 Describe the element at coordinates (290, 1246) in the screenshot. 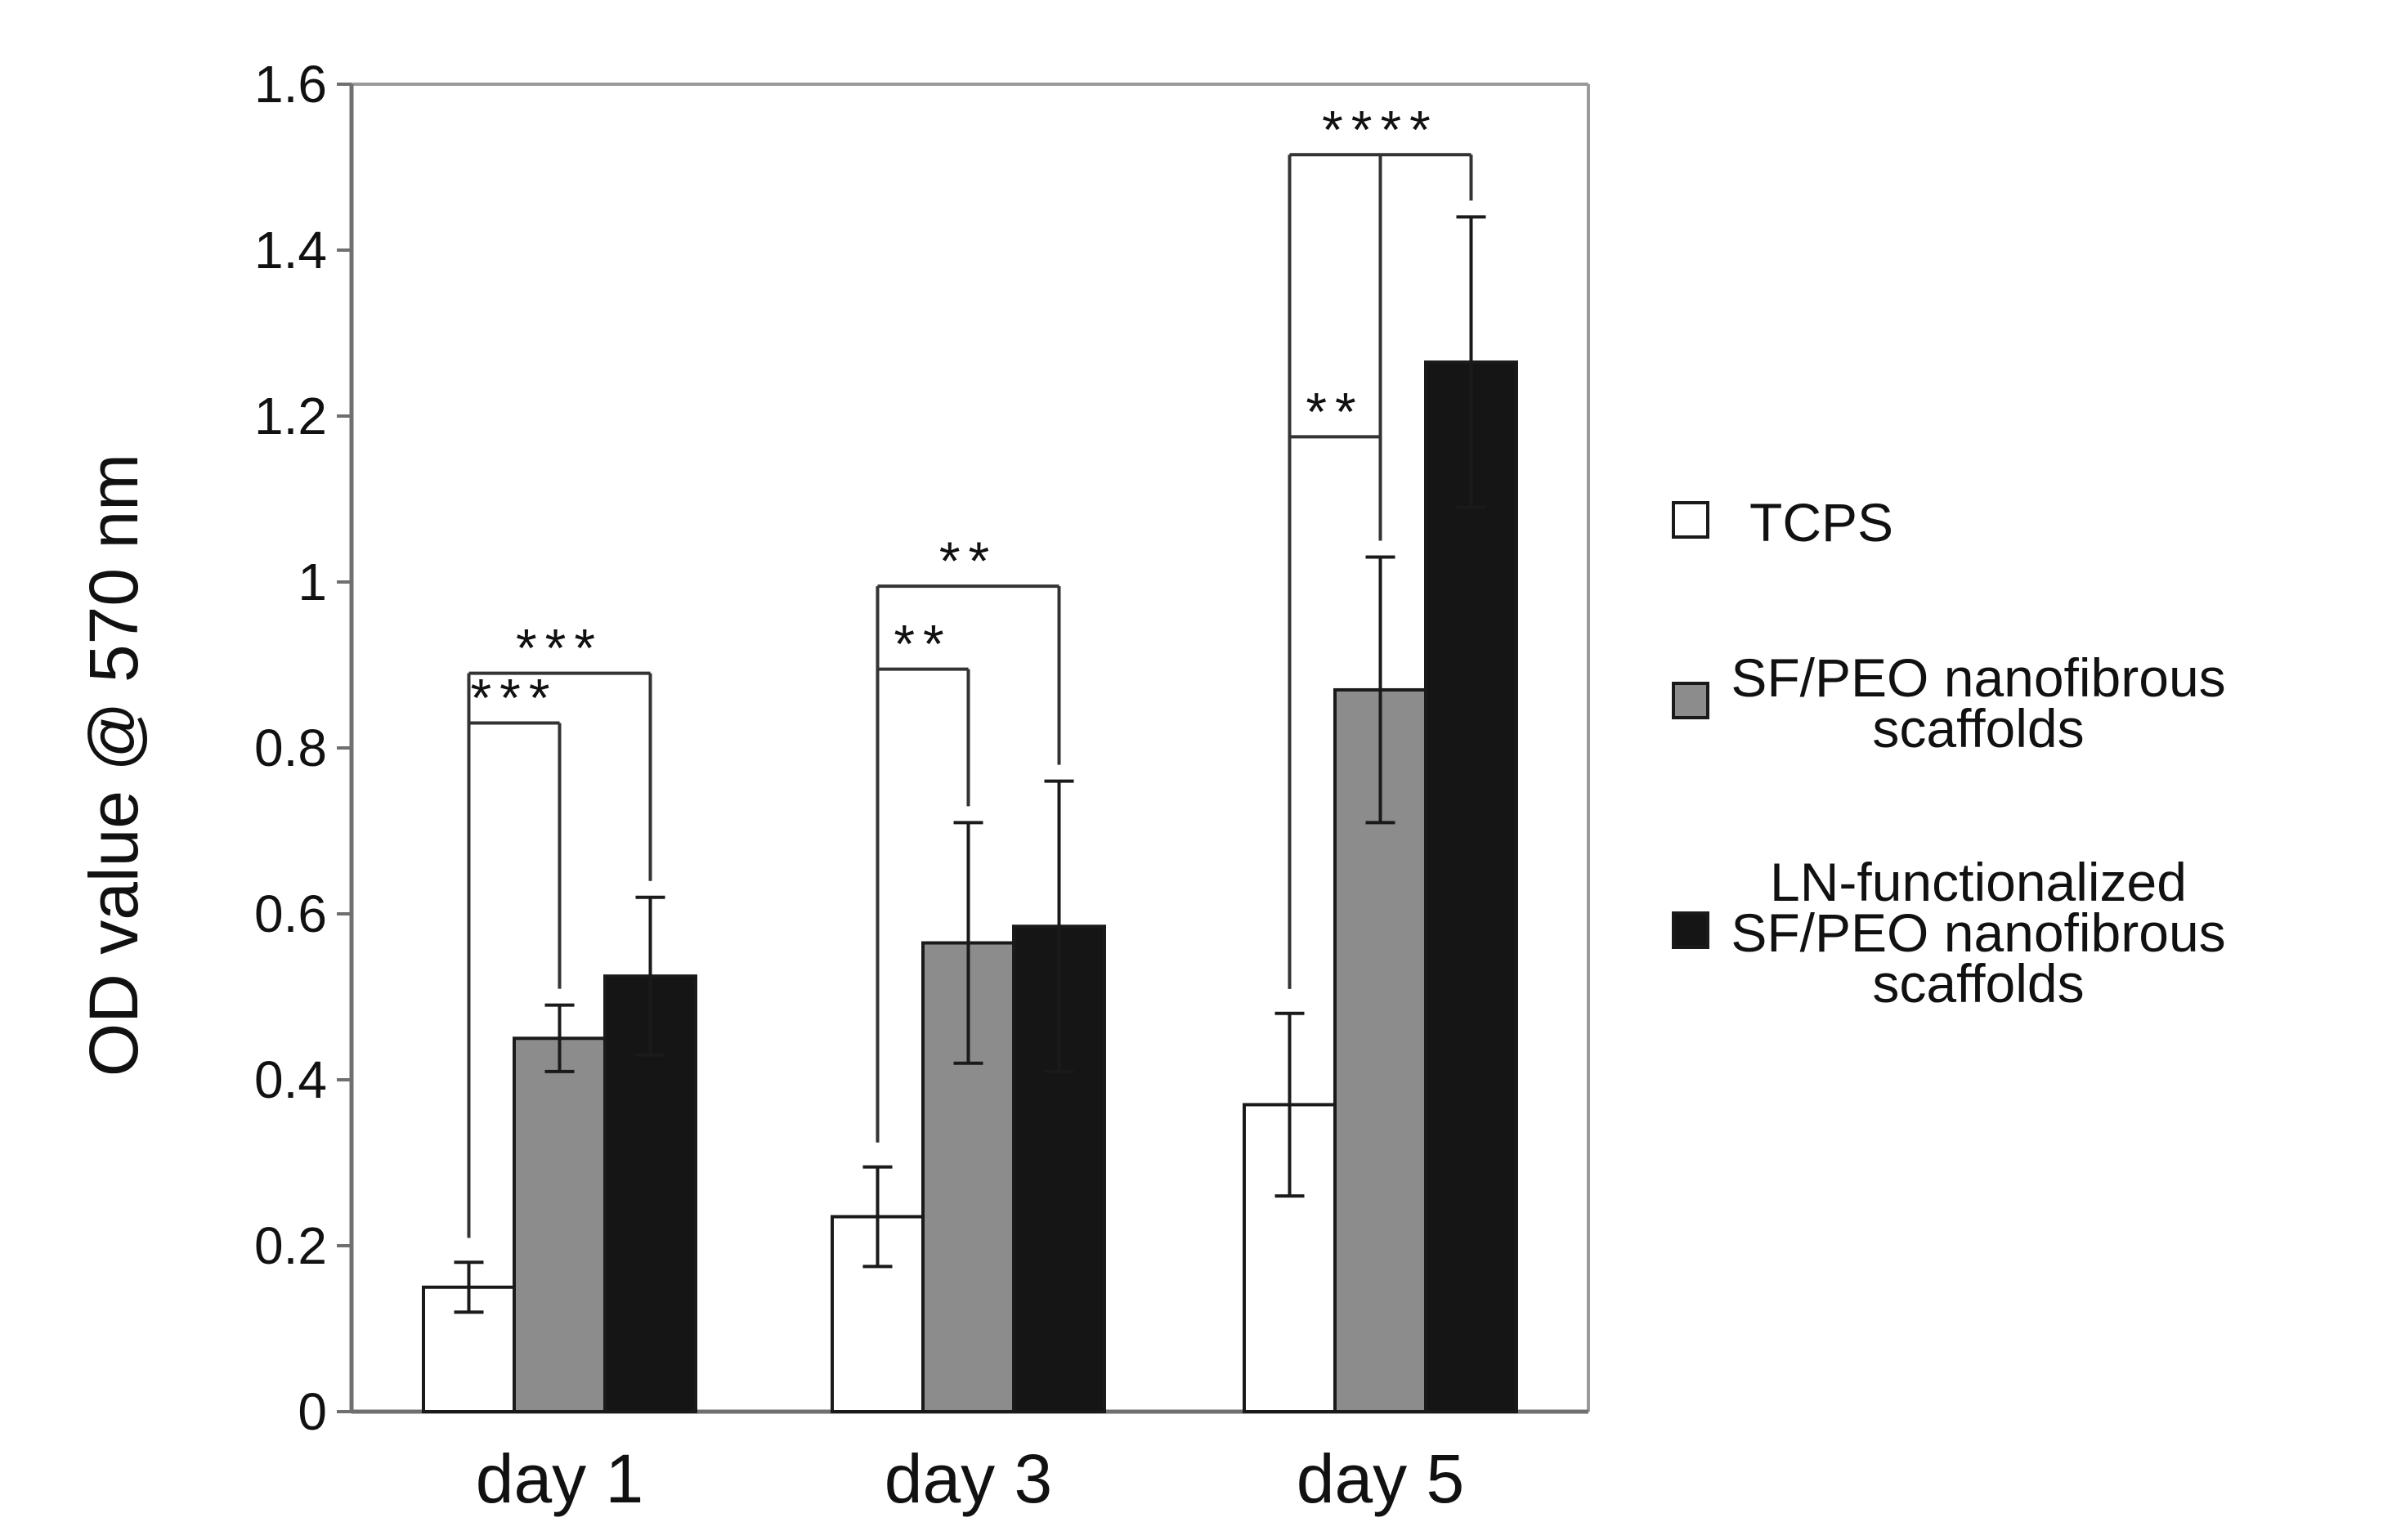

I see `y-tick-label: 0.2` at that location.